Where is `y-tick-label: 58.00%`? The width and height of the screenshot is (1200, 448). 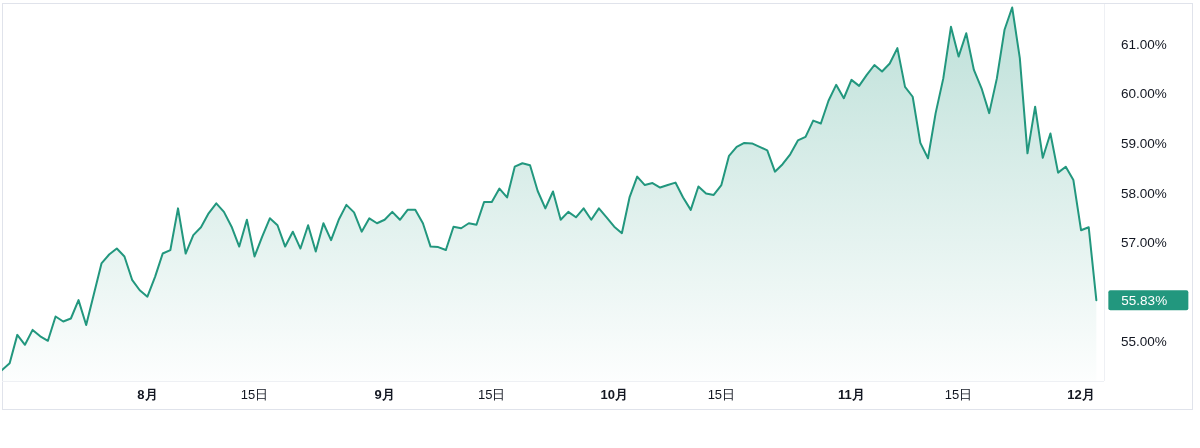
y-tick-label: 58.00% is located at coordinates (1144, 192).